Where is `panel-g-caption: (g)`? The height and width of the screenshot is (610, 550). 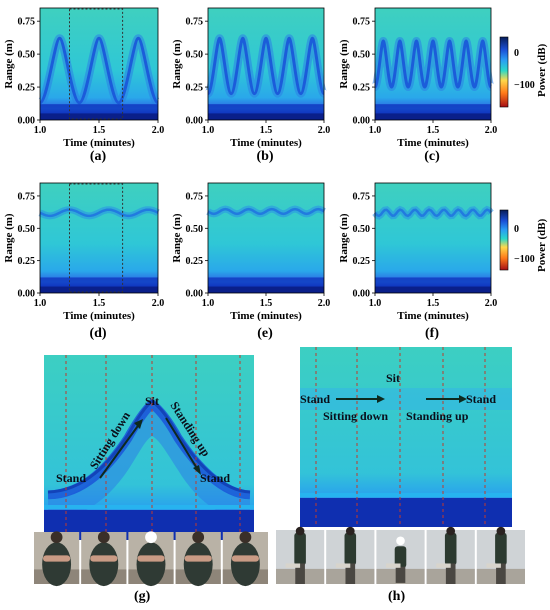
panel-g-caption: (g) is located at coordinates (142, 596).